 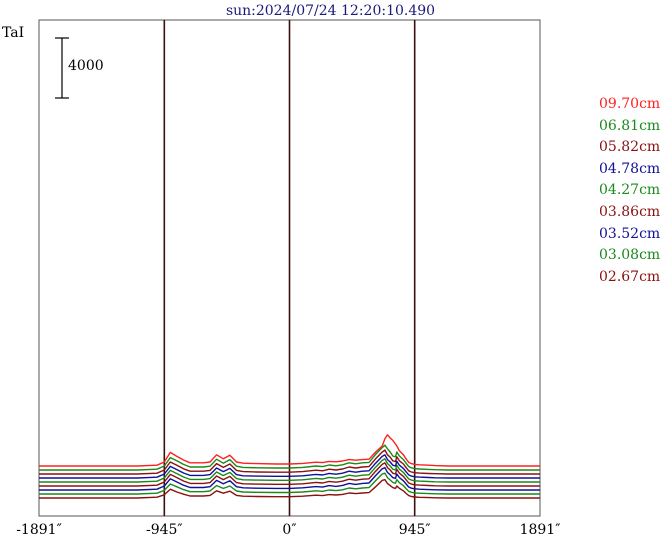 I want to click on legend-item: 03.86cm, so click(x=630, y=212).